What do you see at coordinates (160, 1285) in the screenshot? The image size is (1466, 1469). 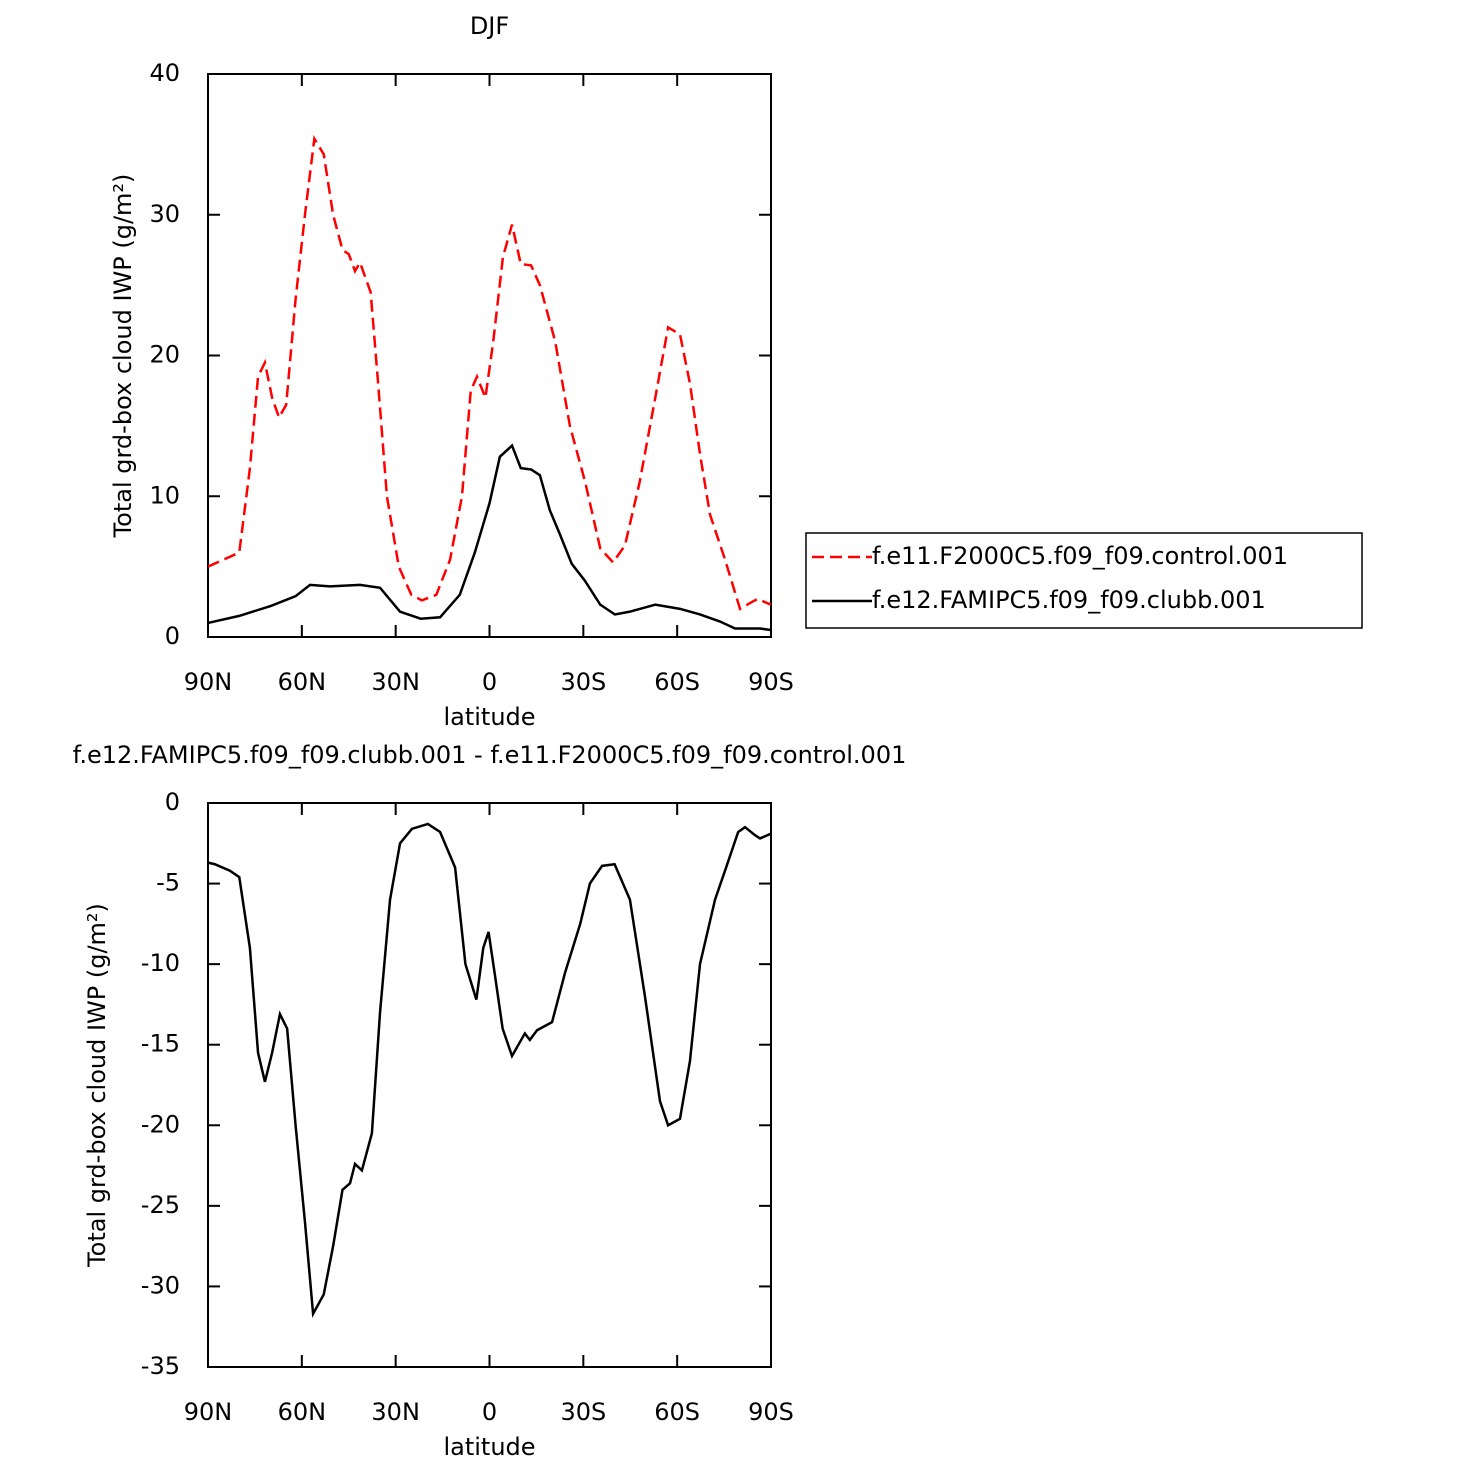 I see `y-tick-label: -30` at bounding box center [160, 1285].